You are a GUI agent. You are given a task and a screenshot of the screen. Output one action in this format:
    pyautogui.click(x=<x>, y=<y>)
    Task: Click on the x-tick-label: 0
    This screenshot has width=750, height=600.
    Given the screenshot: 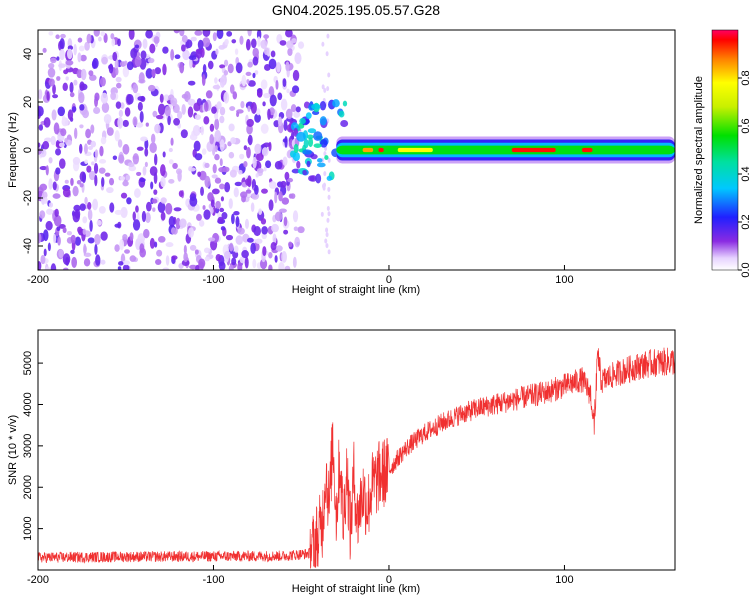 What is the action you would take?
    pyautogui.click(x=389, y=280)
    